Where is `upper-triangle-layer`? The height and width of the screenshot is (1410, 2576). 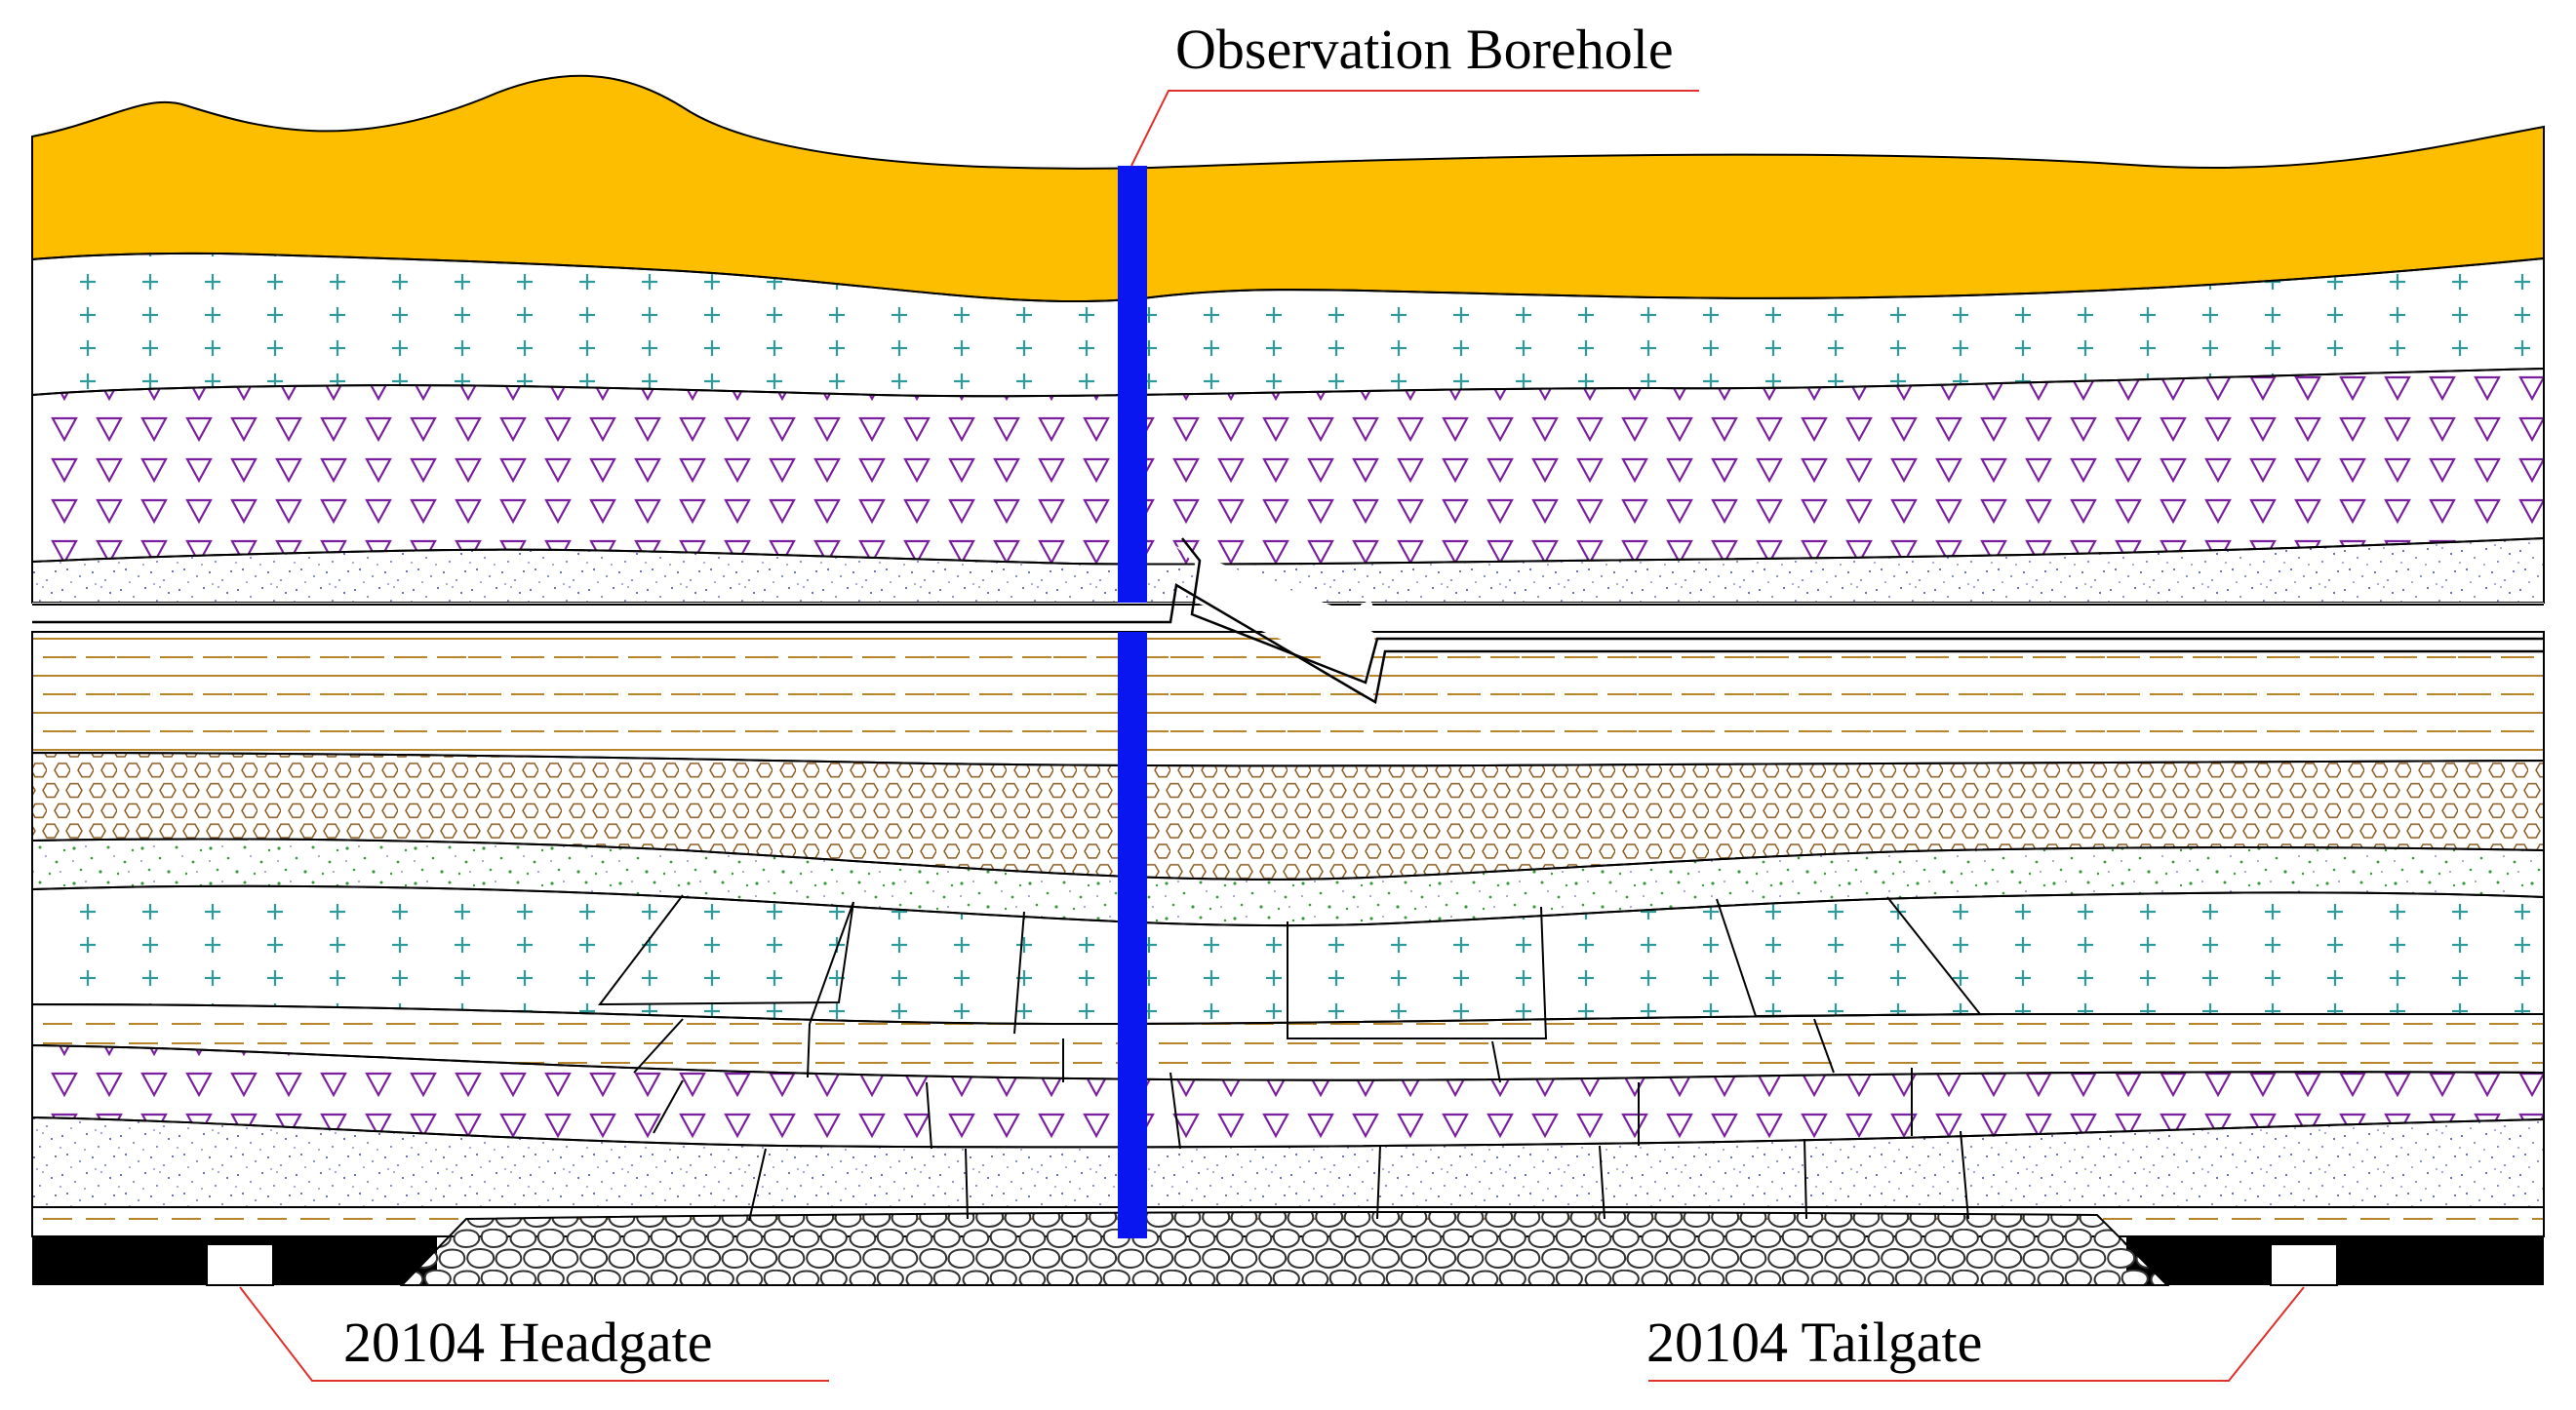
upper-triangle-layer is located at coordinates (1288, 466).